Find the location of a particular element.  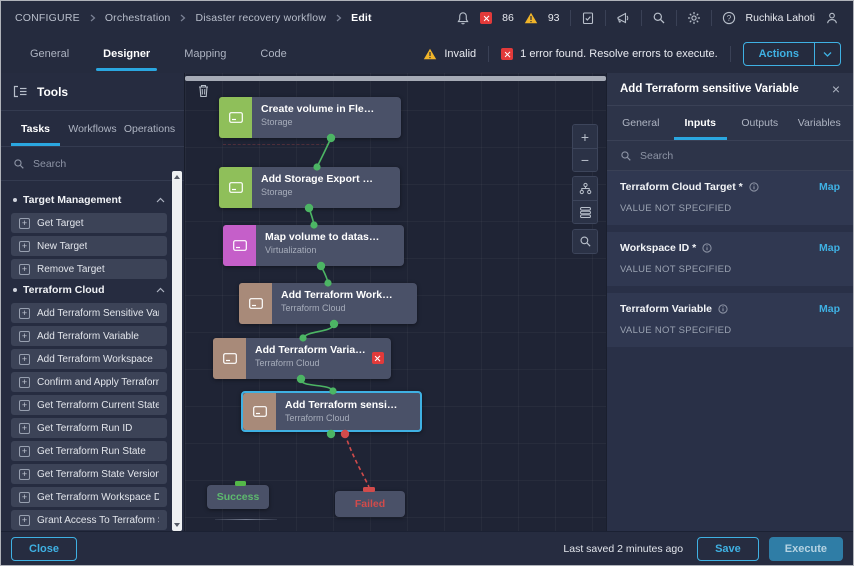

section-terraform-cloud: Terraform Cloud is located at coordinates (89, 290).